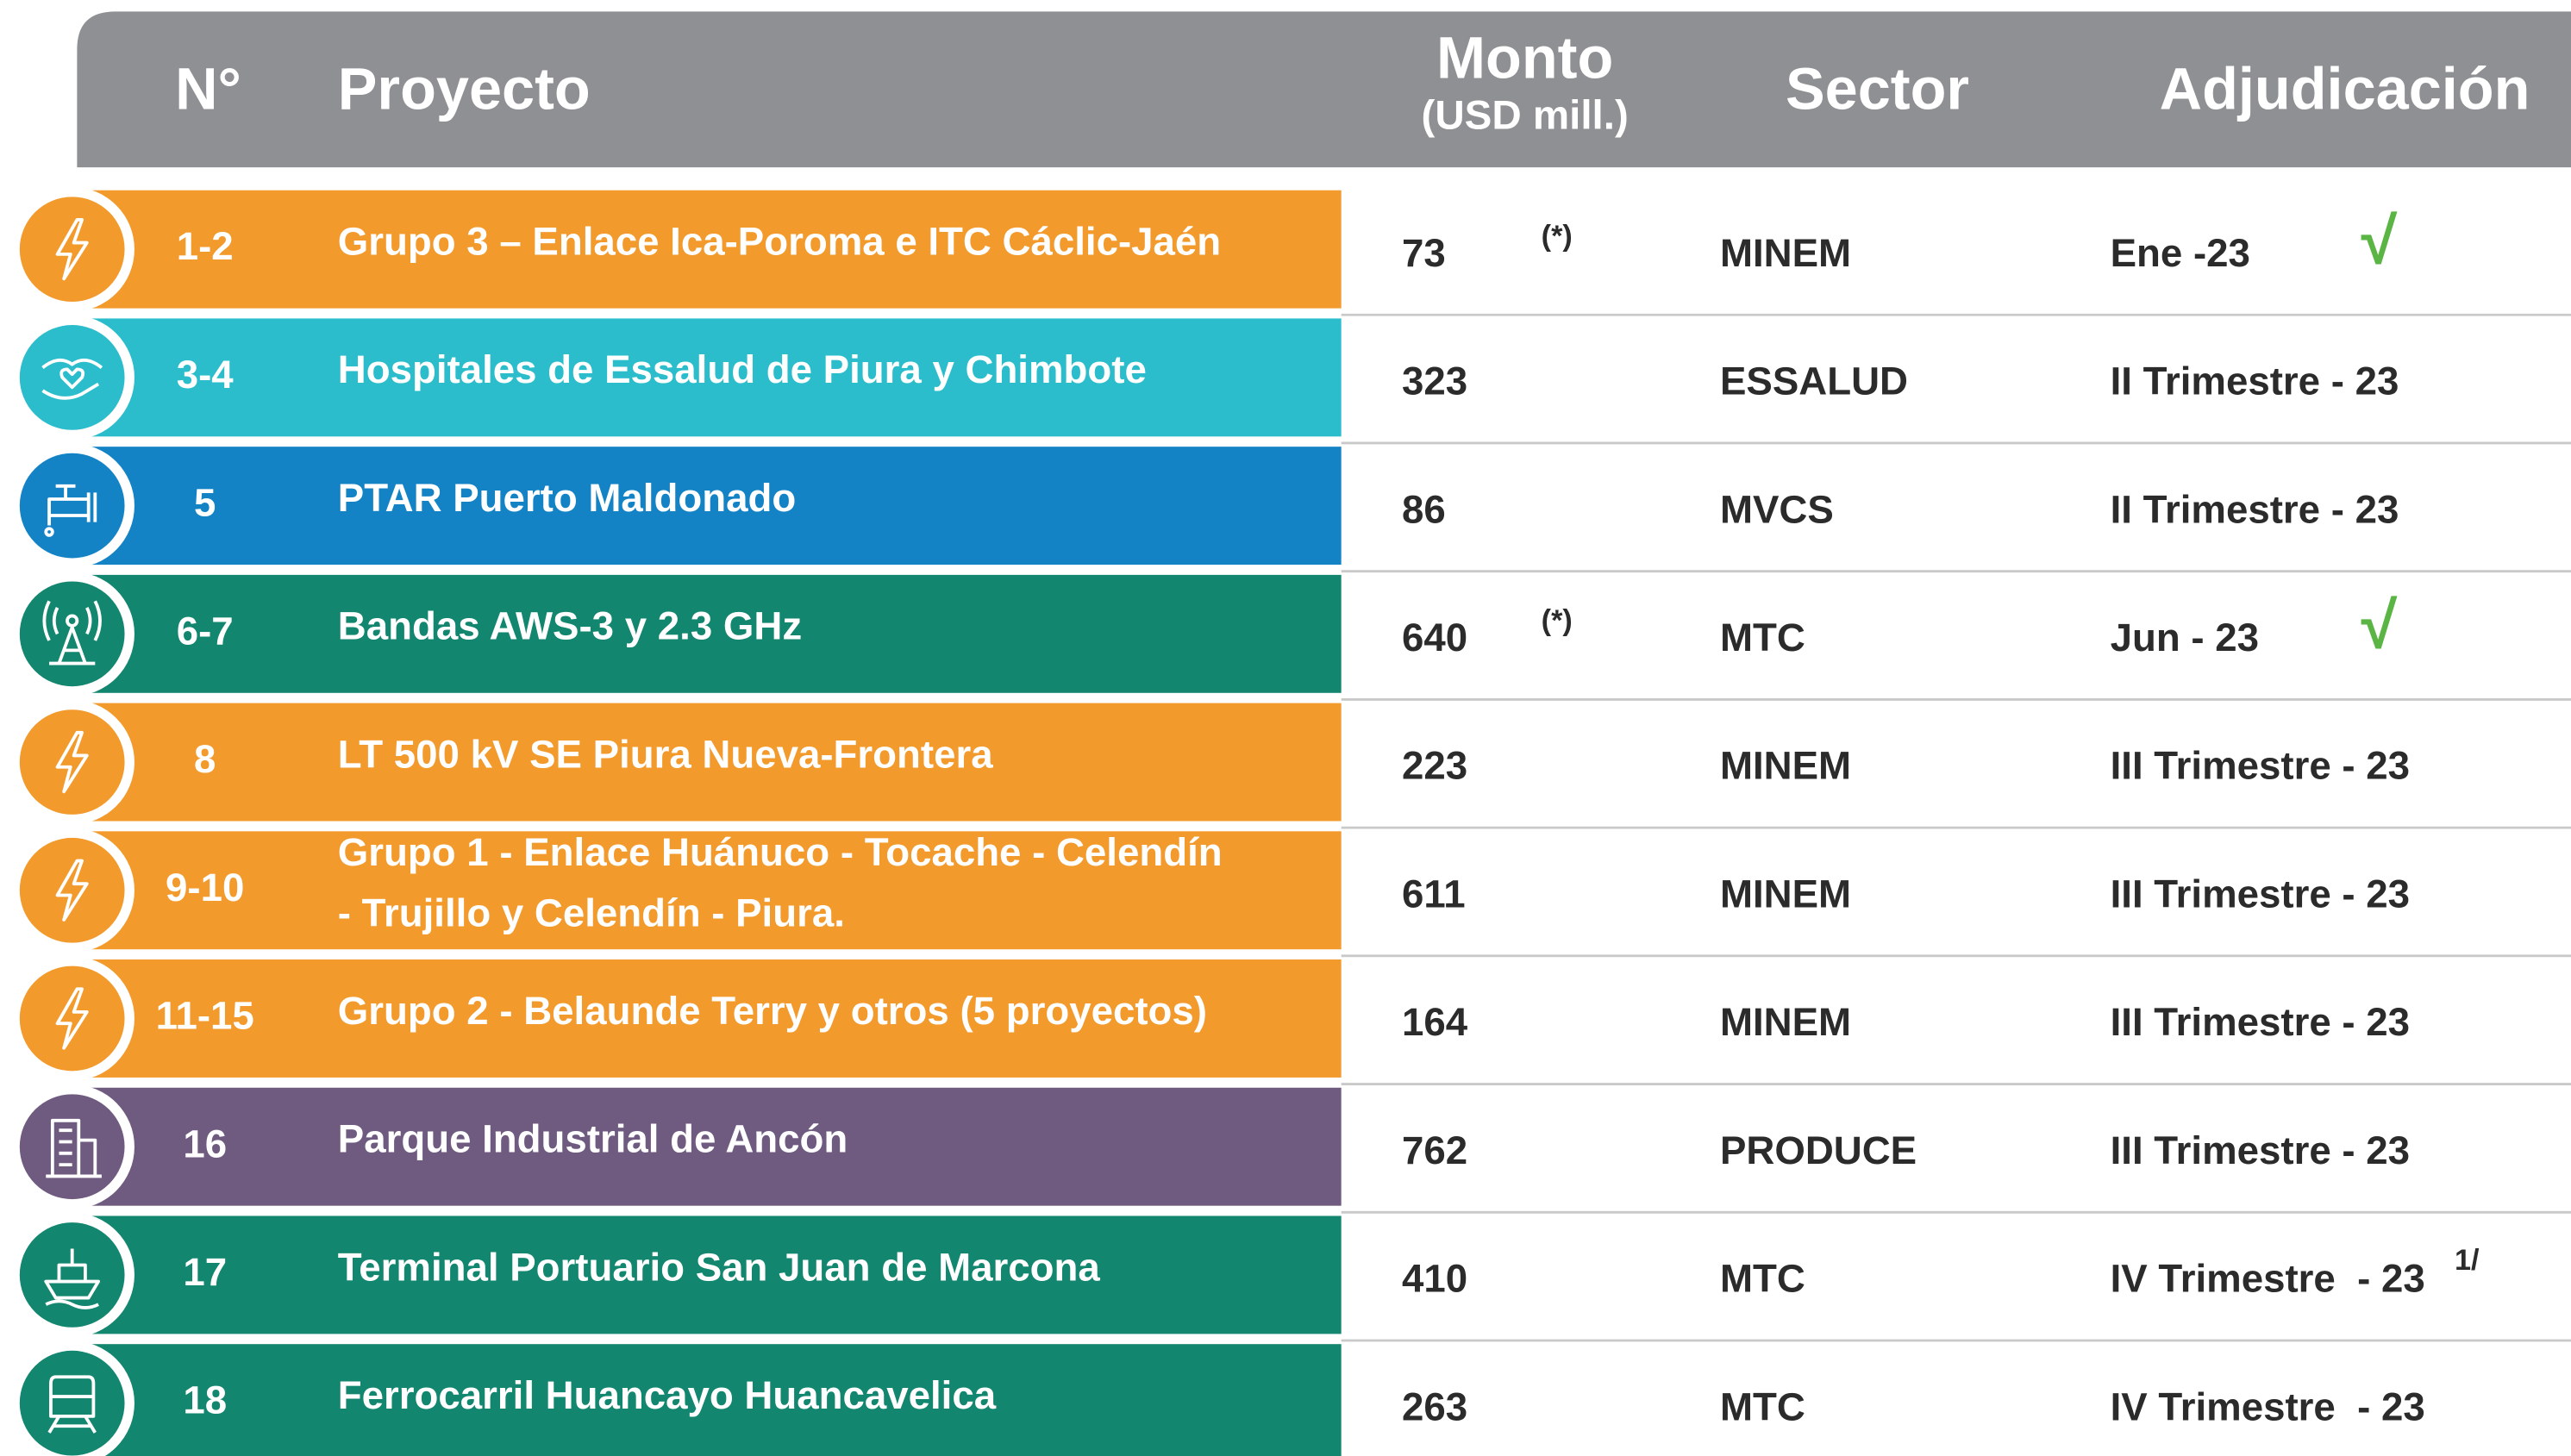 This screenshot has width=2571, height=1456. I want to click on row-project: - Trujillo y Celendín - Piura., so click(591, 912).